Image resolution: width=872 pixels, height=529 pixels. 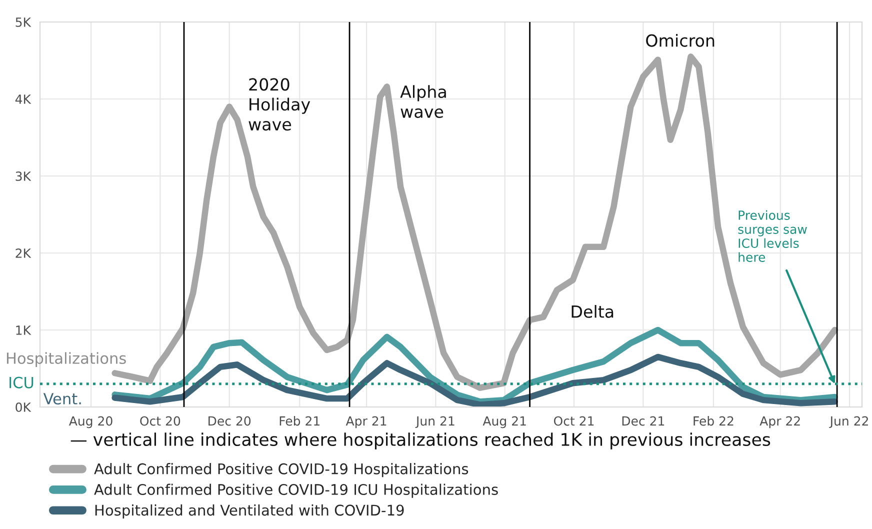 What do you see at coordinates (90, 422) in the screenshot?
I see `x-tick-label: Aug 20` at bounding box center [90, 422].